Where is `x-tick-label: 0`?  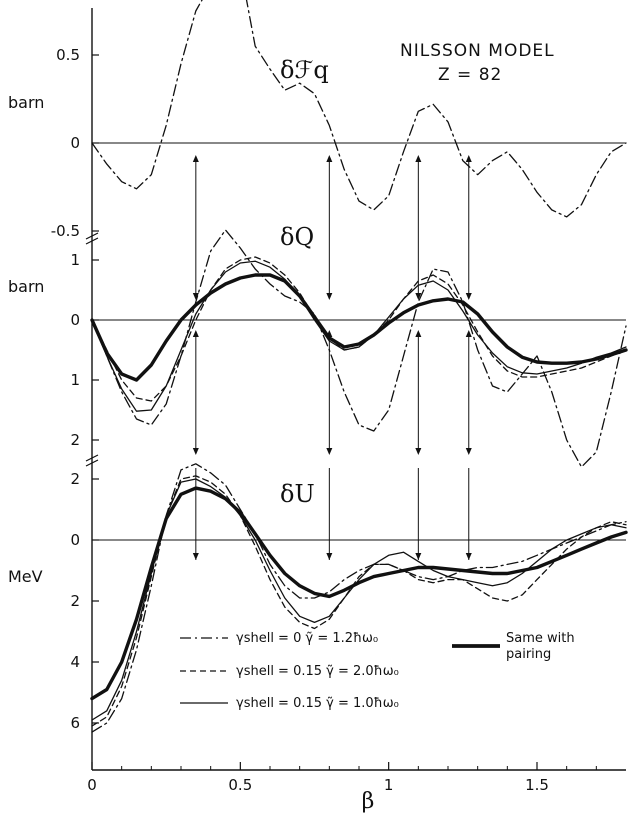 x-tick-label: 0 is located at coordinates (92, 785).